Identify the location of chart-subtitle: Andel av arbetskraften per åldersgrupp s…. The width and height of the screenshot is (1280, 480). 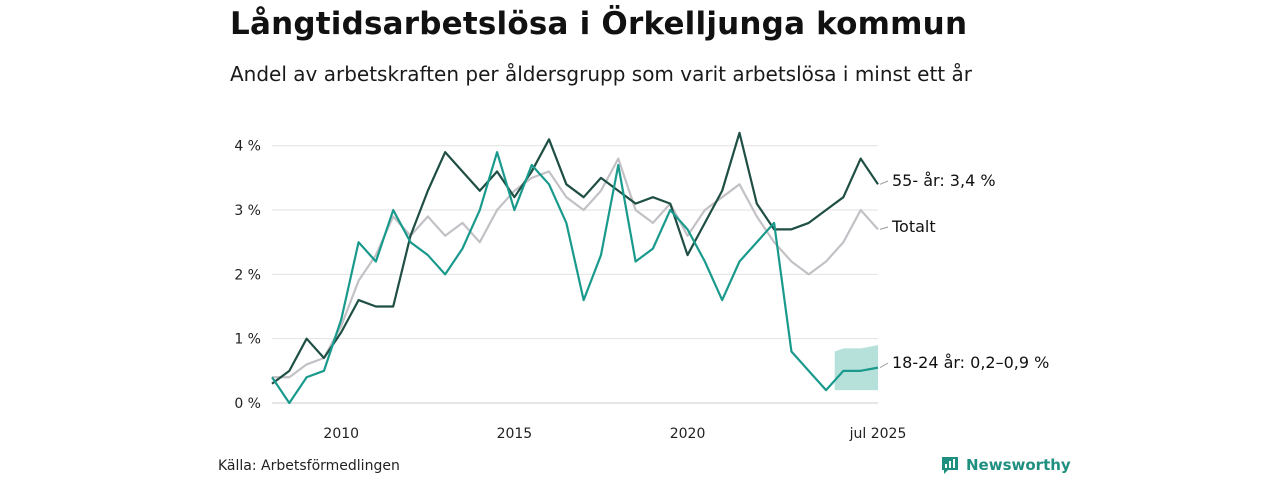
(601, 74).